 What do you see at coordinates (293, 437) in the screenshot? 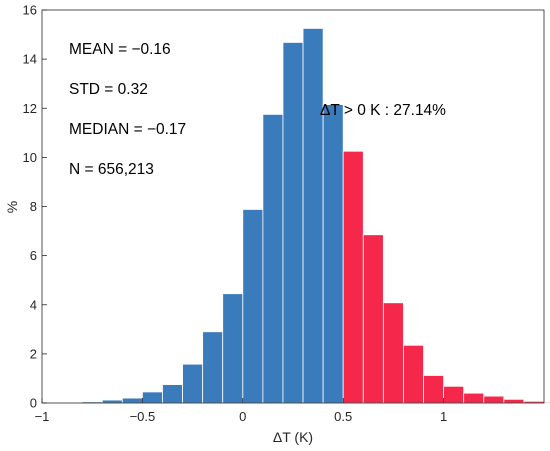
I see `x-axis-label: ΔT (K)` at bounding box center [293, 437].